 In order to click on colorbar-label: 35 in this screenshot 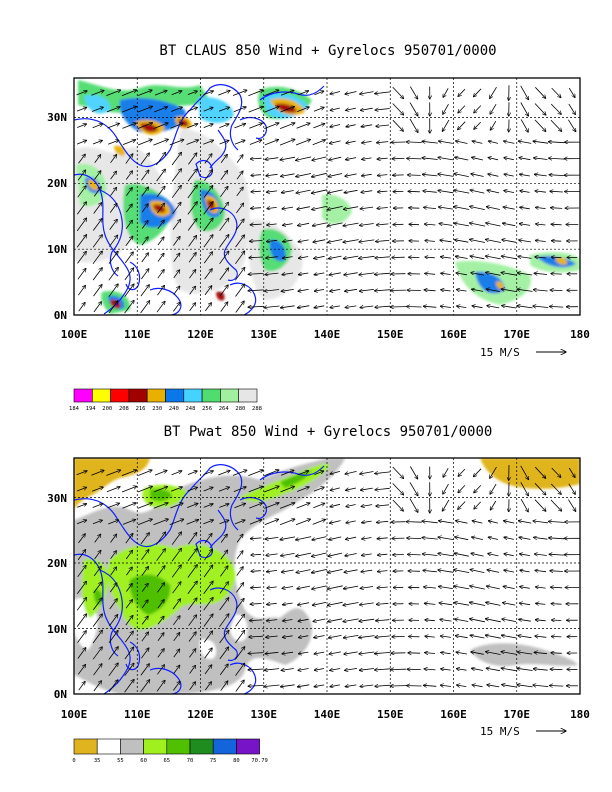, I will do `click(97, 761)`.